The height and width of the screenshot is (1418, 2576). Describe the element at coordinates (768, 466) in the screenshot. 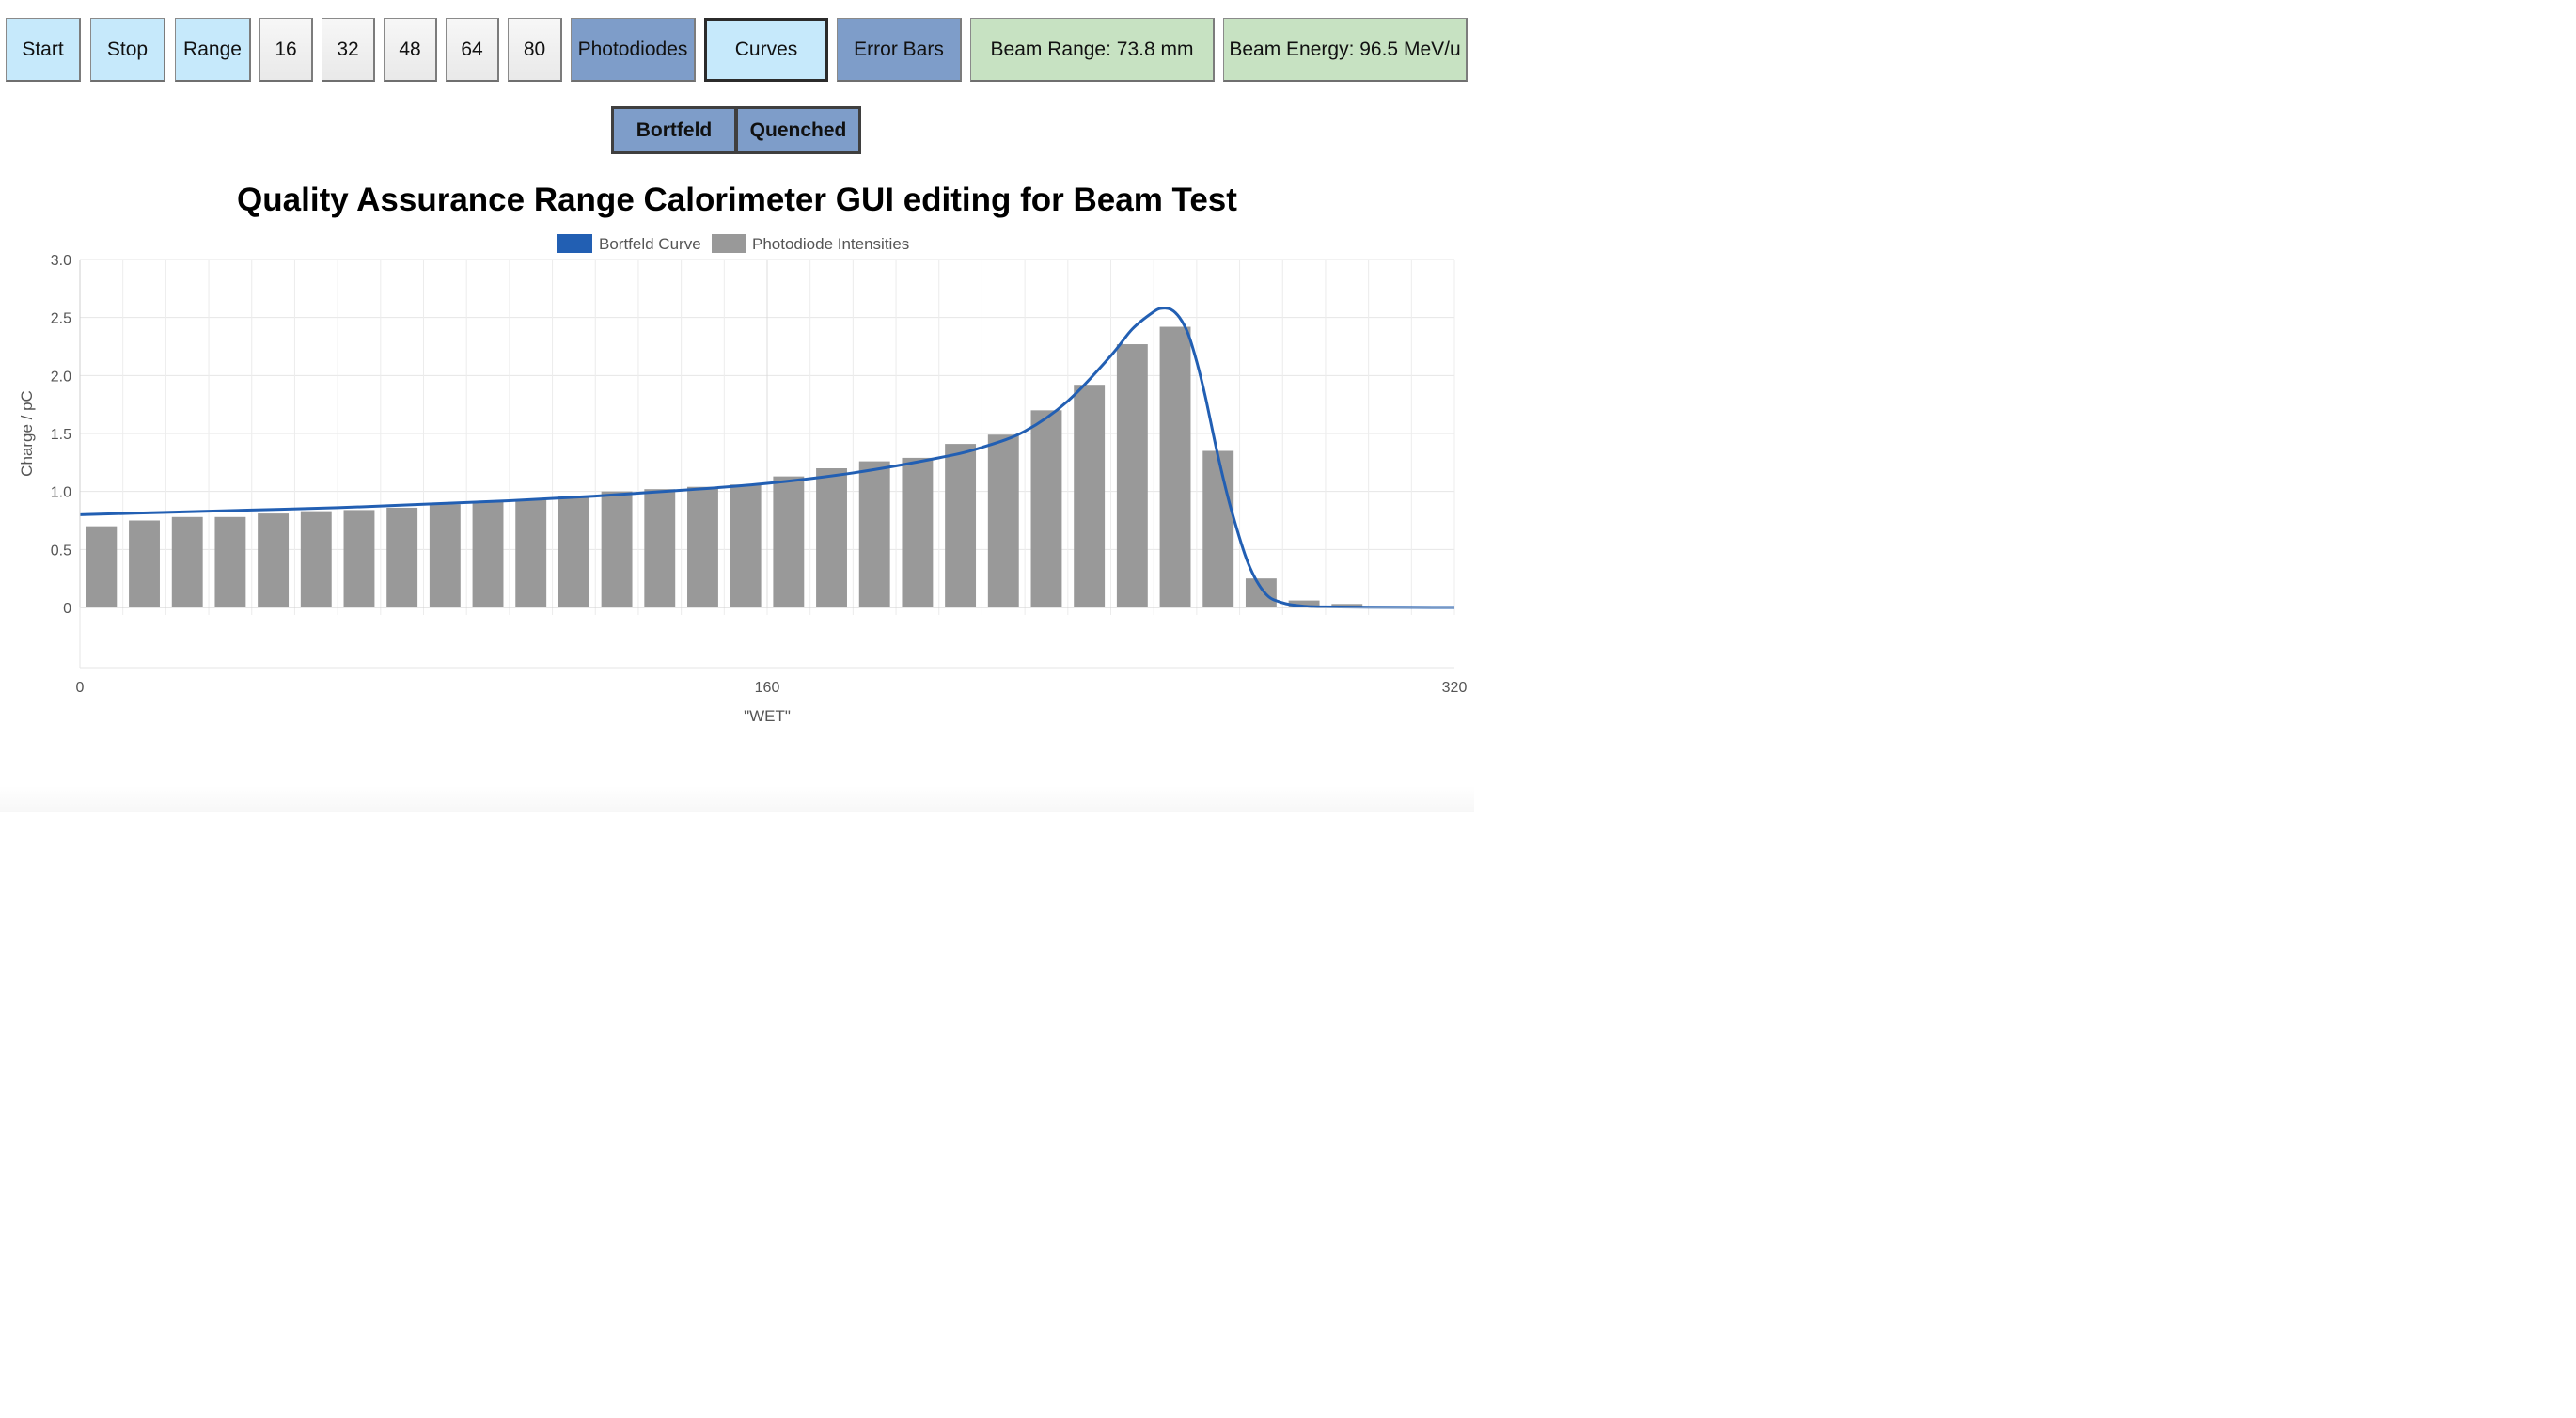

I see `photodiode-bars` at that location.